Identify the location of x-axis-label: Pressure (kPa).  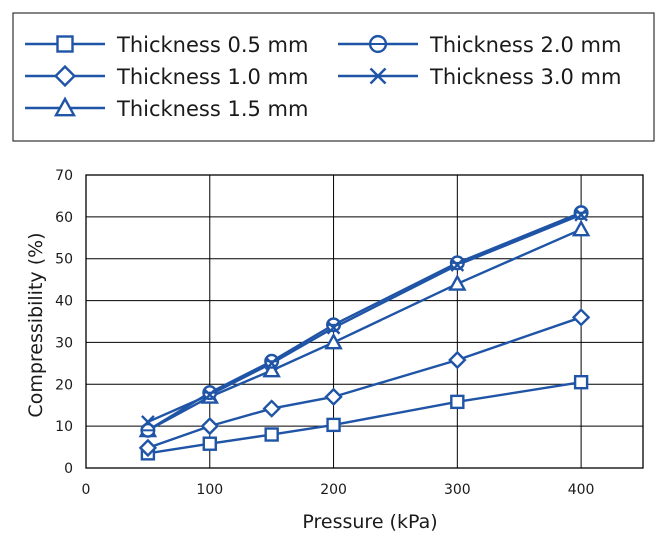
(369, 522).